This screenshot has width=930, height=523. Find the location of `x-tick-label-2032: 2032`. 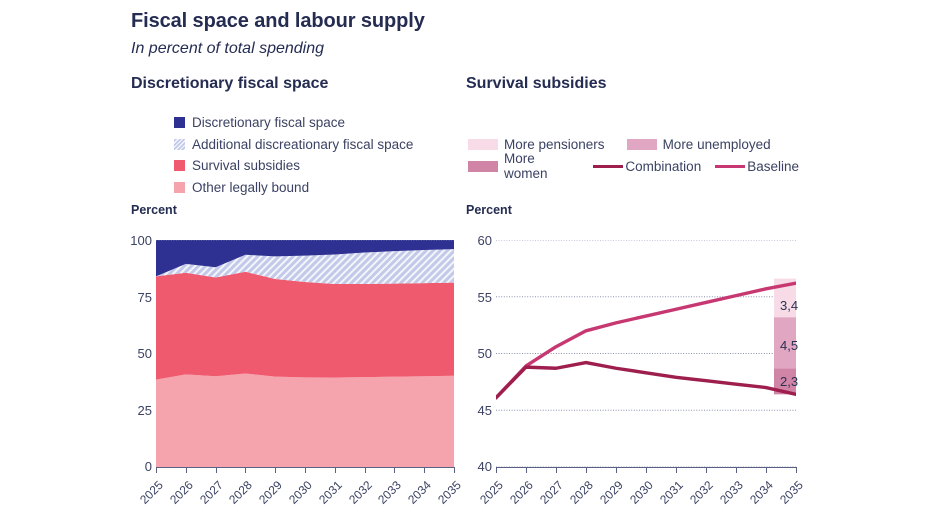

x-tick-label-2032: 2032 is located at coordinates (360, 492).